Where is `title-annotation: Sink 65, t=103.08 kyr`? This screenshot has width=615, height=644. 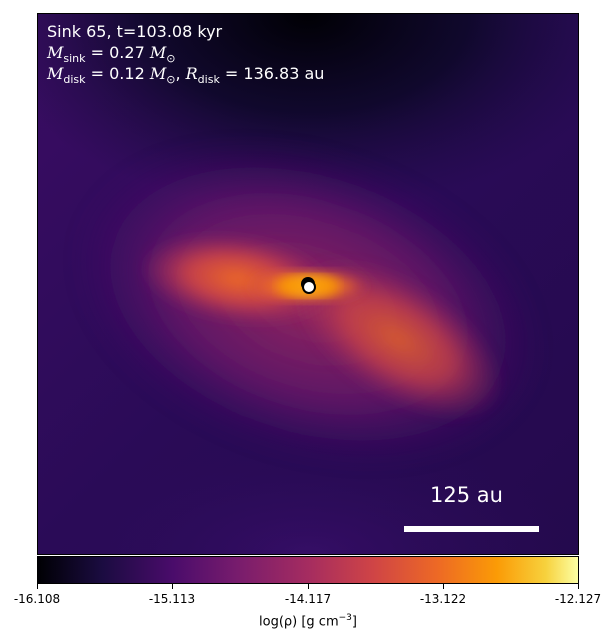 title-annotation: Sink 65, t=103.08 kyr is located at coordinates (135, 31).